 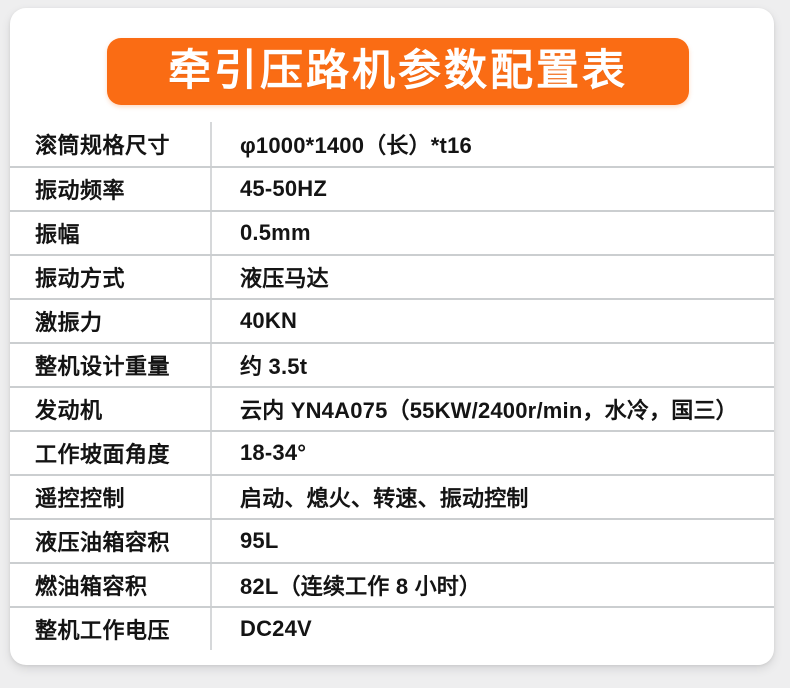 I want to click on spec-value: 启动、熄火、转速、振动控制, so click(x=384, y=498).